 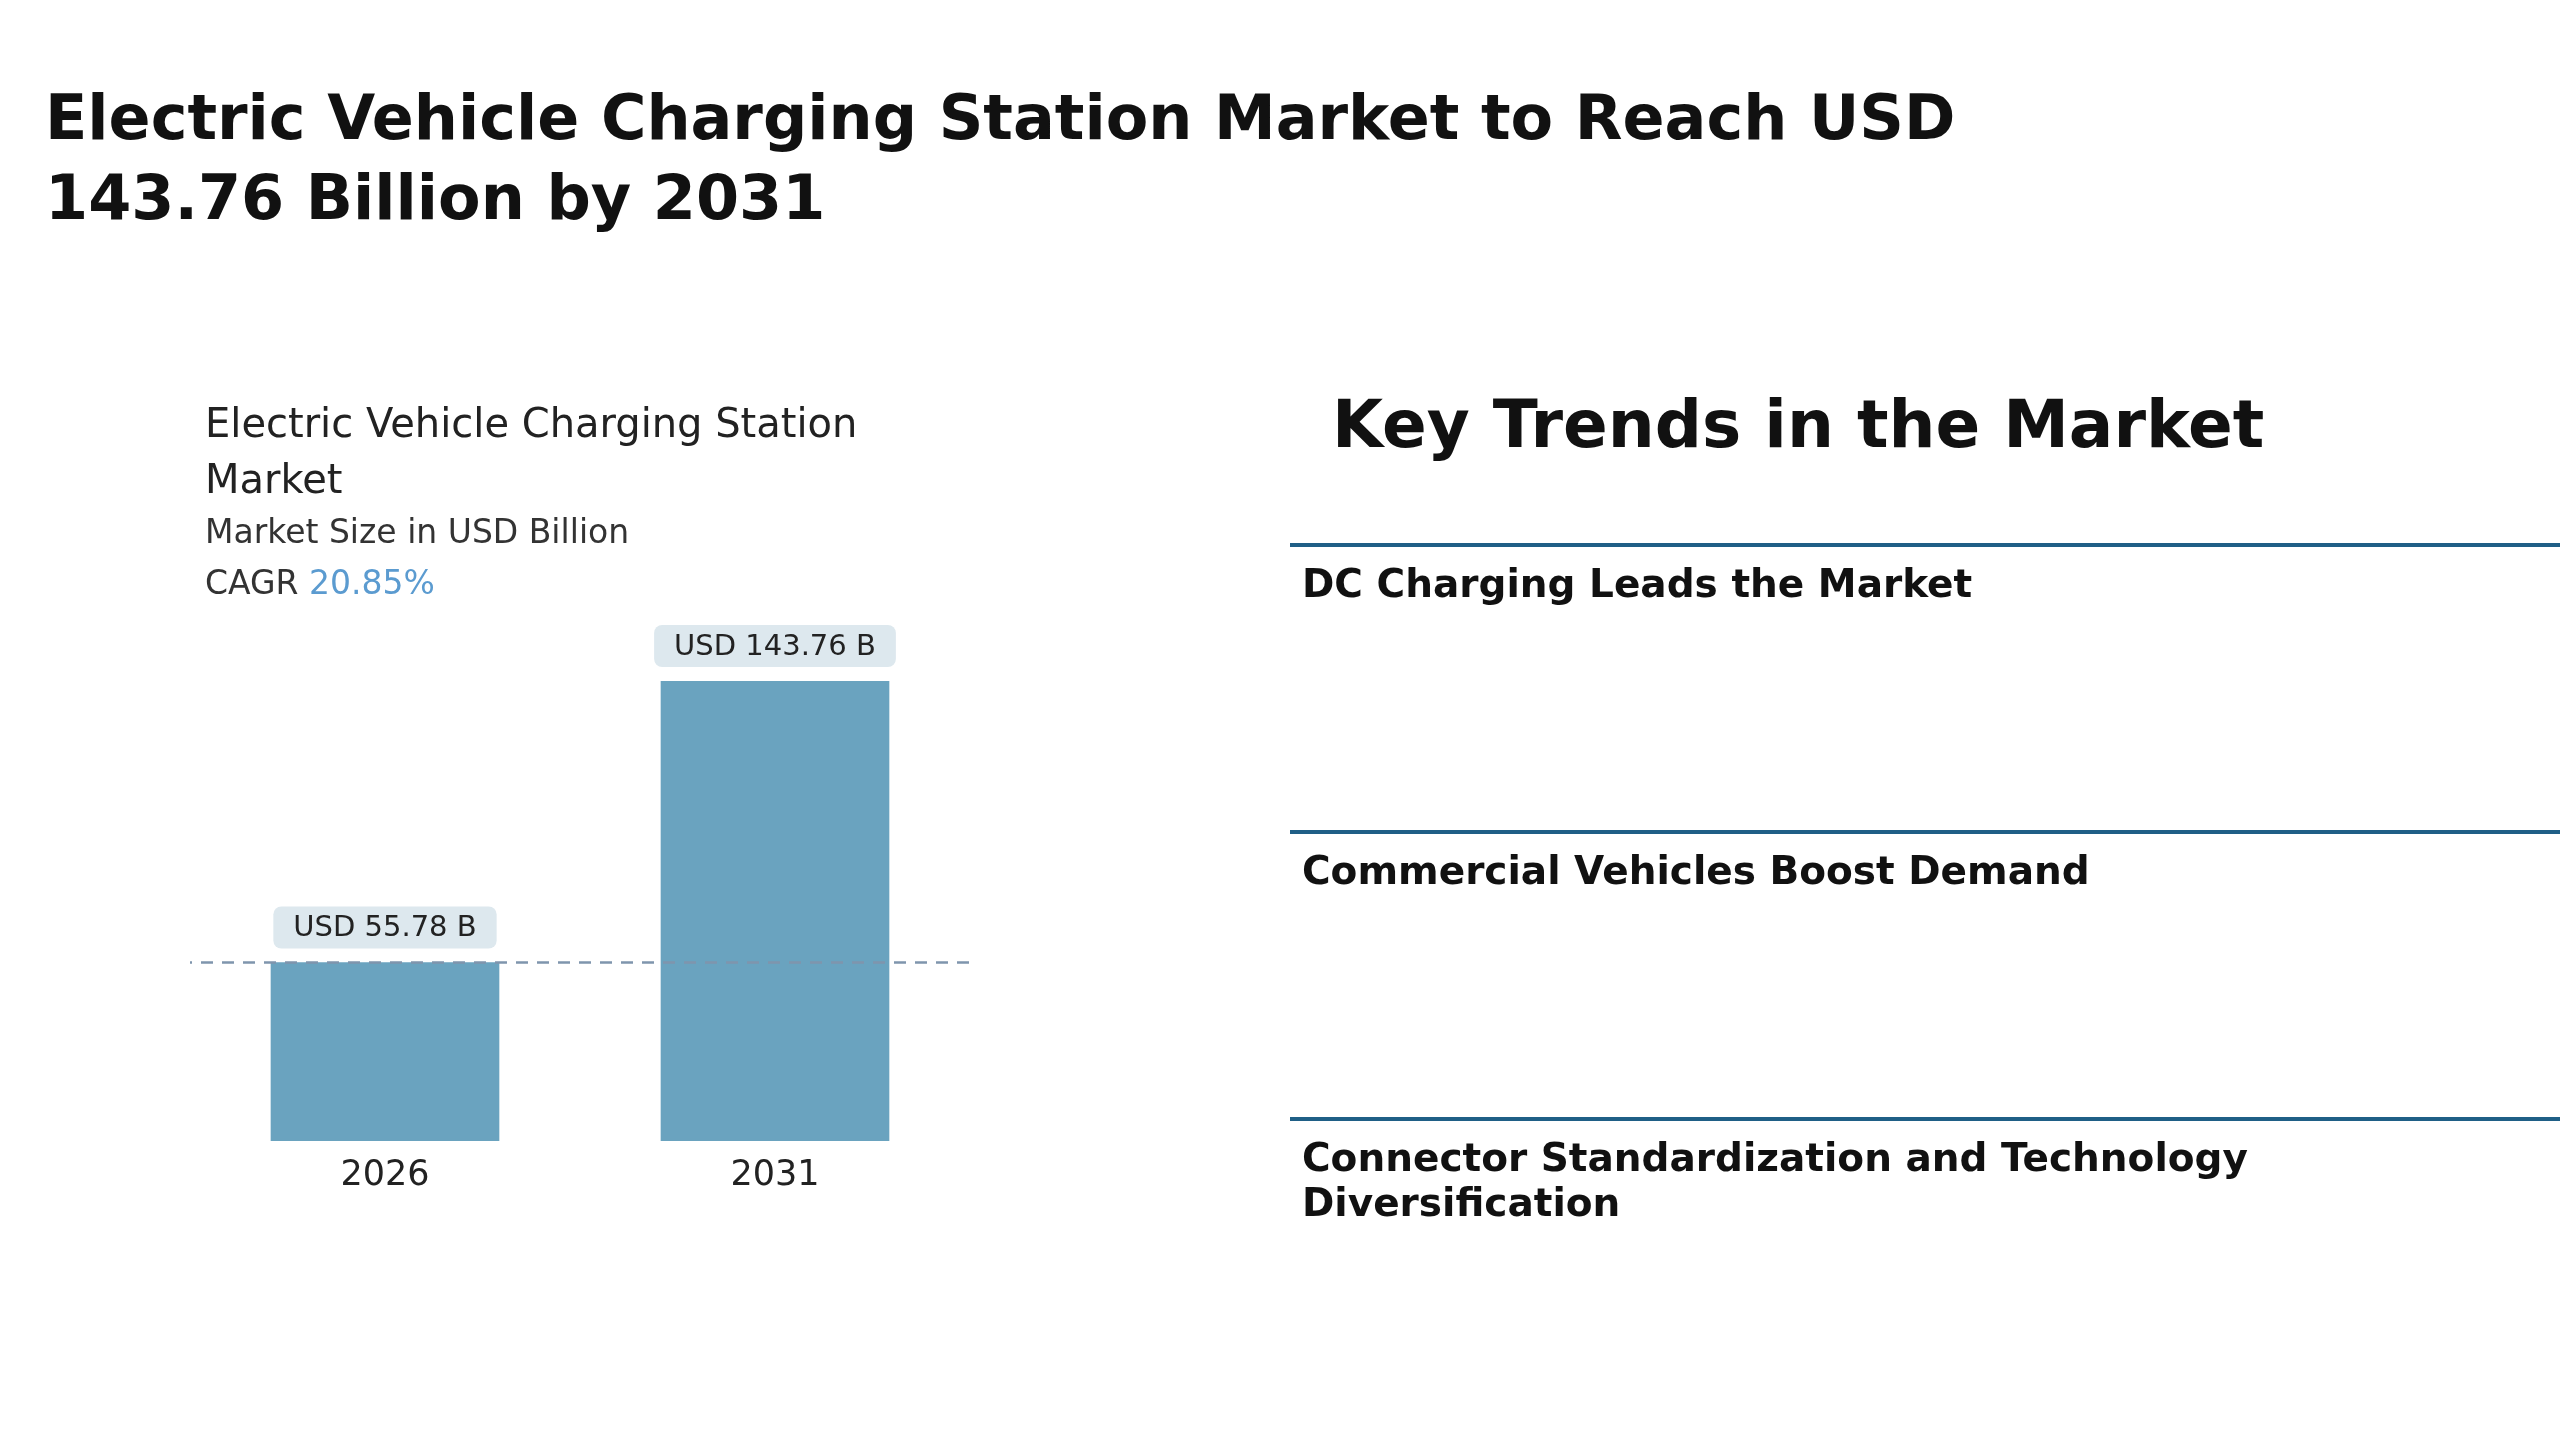 I want to click on data-label: USD 55.78 B, so click(x=385, y=926).